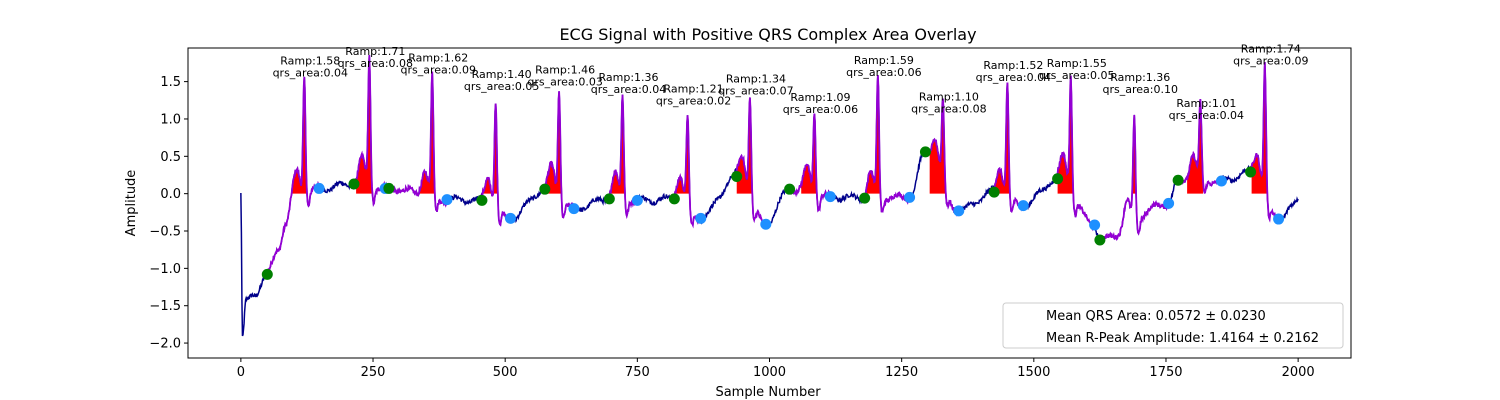 This screenshot has width=1500, height=400. What do you see at coordinates (1271, 49) in the screenshot?
I see `r-amplitude-label: Ramp:1.74` at bounding box center [1271, 49].